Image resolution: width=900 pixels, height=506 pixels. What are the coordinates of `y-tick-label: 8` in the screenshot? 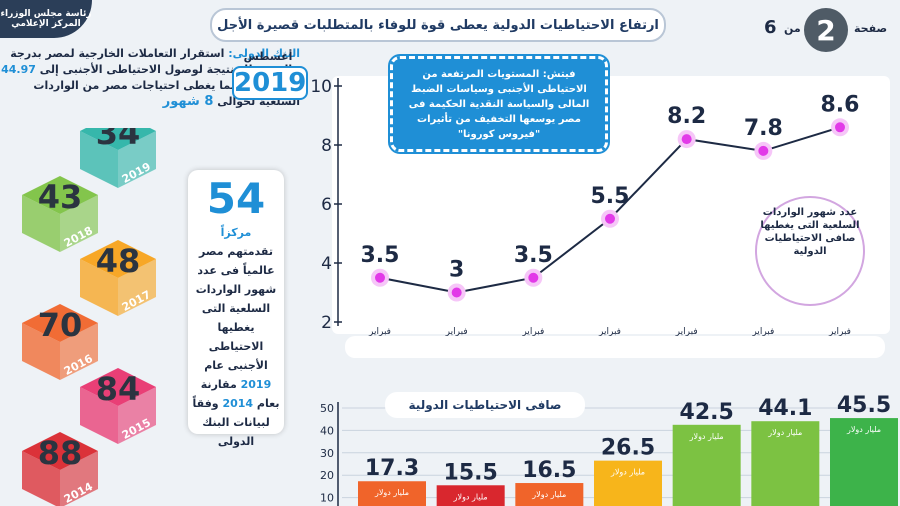 It's located at (326, 146).